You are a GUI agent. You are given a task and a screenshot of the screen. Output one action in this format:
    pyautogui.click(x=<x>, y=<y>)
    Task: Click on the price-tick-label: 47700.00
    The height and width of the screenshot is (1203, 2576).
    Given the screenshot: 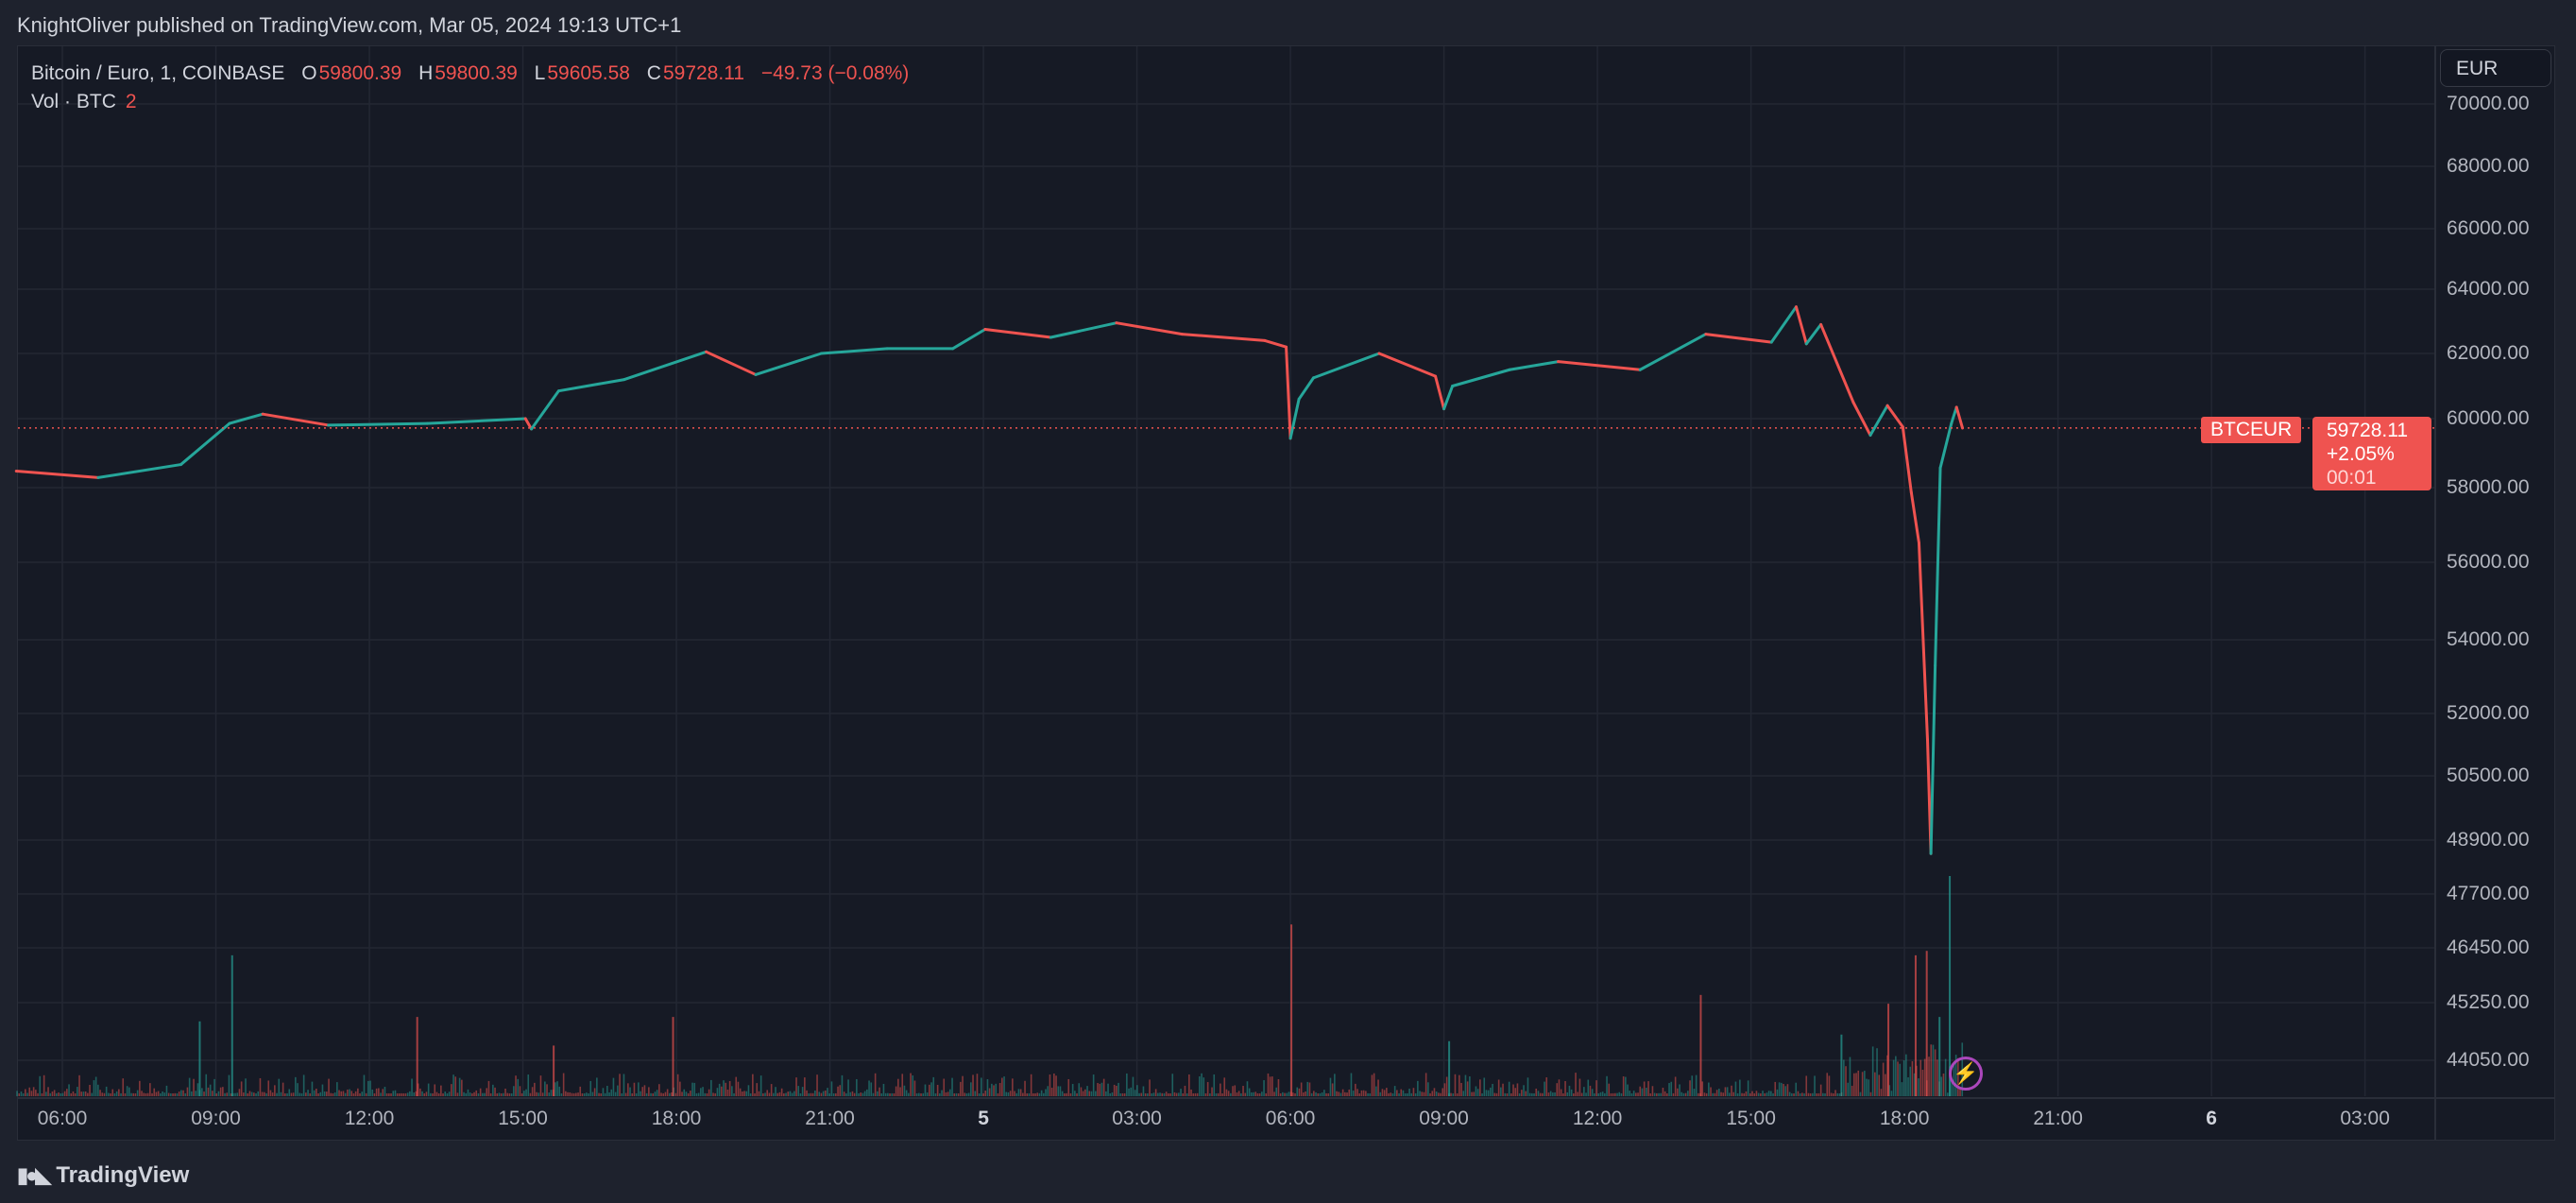 What is the action you would take?
    pyautogui.click(x=2488, y=893)
    